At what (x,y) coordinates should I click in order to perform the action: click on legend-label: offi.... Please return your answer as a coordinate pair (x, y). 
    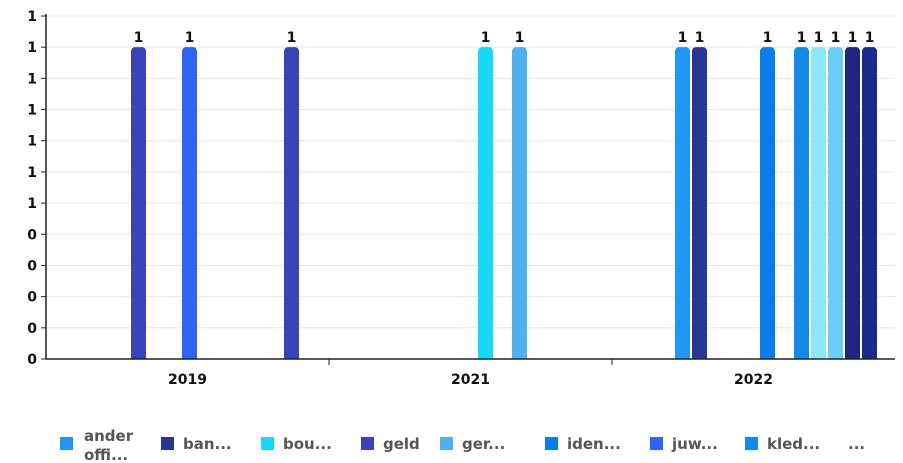
    Looking at the image, I should click on (106, 454).